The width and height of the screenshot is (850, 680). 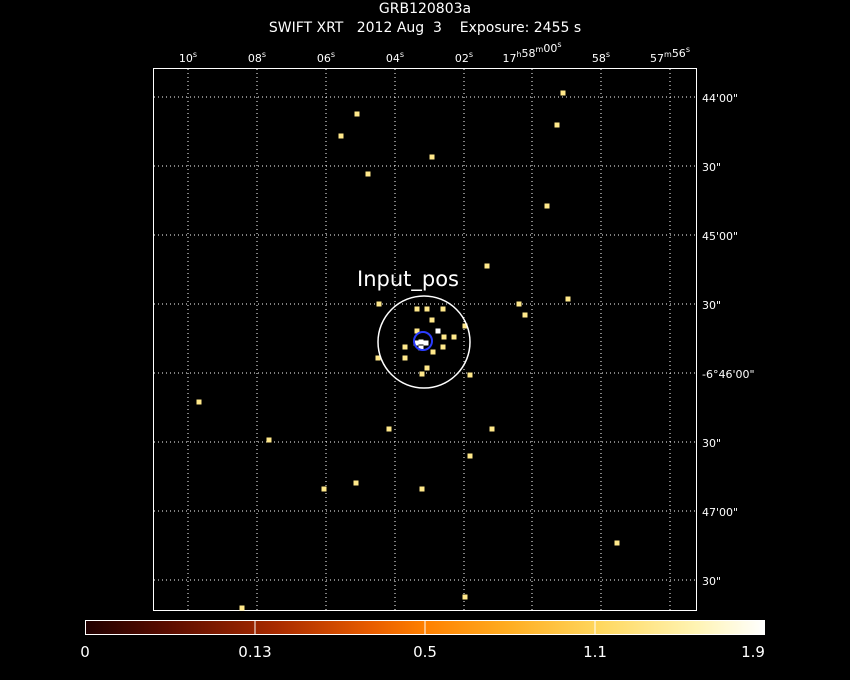 I want to click on observation-info: SWIFT XRT 2012 Aug 3 Exposure: 2455 s, so click(x=425, y=28).